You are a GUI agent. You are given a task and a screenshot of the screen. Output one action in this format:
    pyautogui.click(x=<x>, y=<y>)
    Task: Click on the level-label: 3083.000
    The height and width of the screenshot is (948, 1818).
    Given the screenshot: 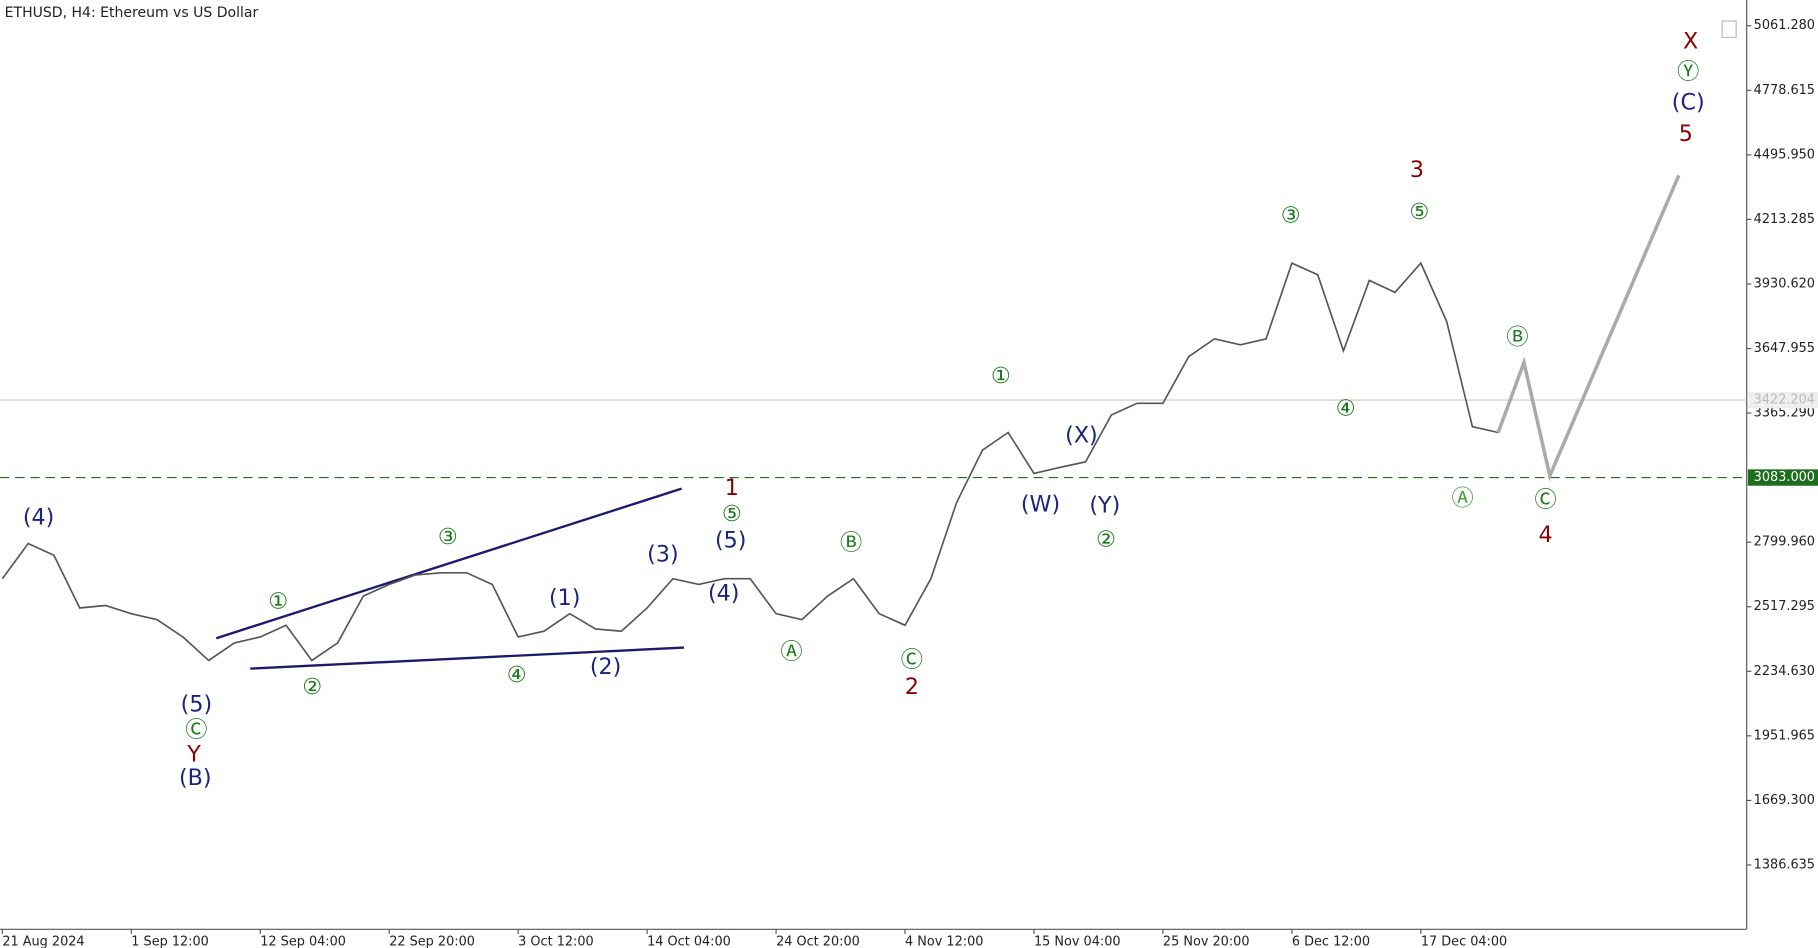 What is the action you would take?
    pyautogui.click(x=1784, y=477)
    